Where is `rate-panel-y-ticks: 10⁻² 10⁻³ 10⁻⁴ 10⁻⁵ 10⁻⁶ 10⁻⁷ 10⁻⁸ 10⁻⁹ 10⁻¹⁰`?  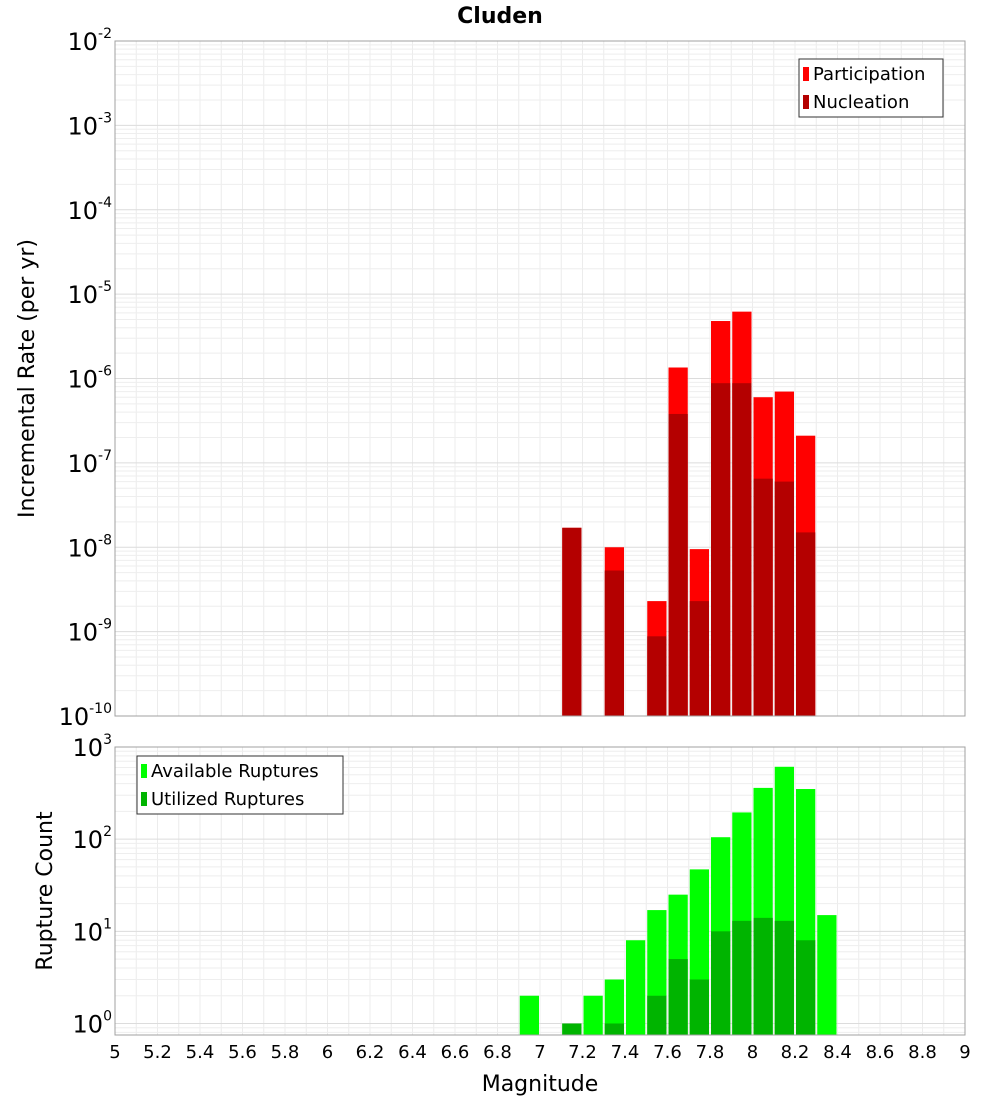 rate-panel-y-ticks: 10⁻² 10⁻³ 10⁻⁴ 10⁻⁵ 10⁻⁶ 10⁻⁷ 10⁻⁸ 10⁻⁹ 10⁻¹⁰ is located at coordinates (86, 378).